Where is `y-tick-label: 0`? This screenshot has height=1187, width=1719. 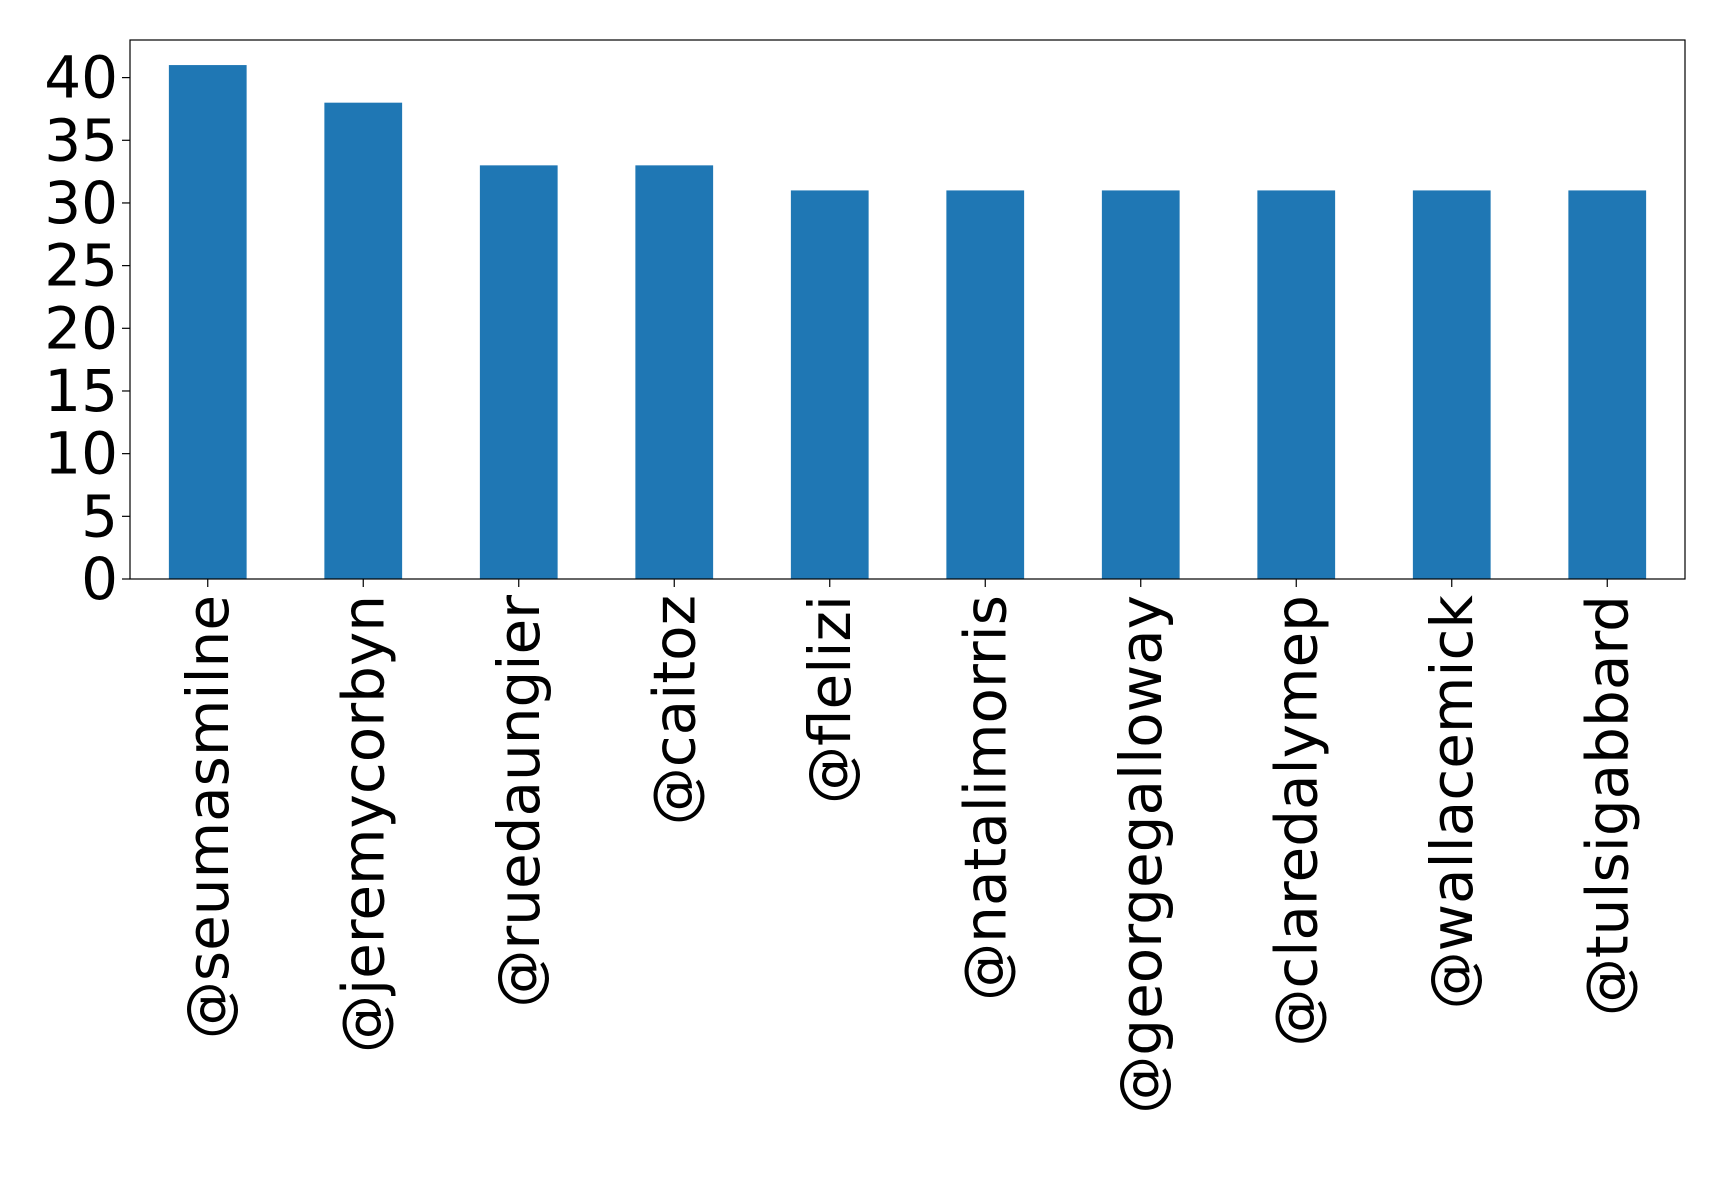
y-tick-label: 0 is located at coordinates (99, 579).